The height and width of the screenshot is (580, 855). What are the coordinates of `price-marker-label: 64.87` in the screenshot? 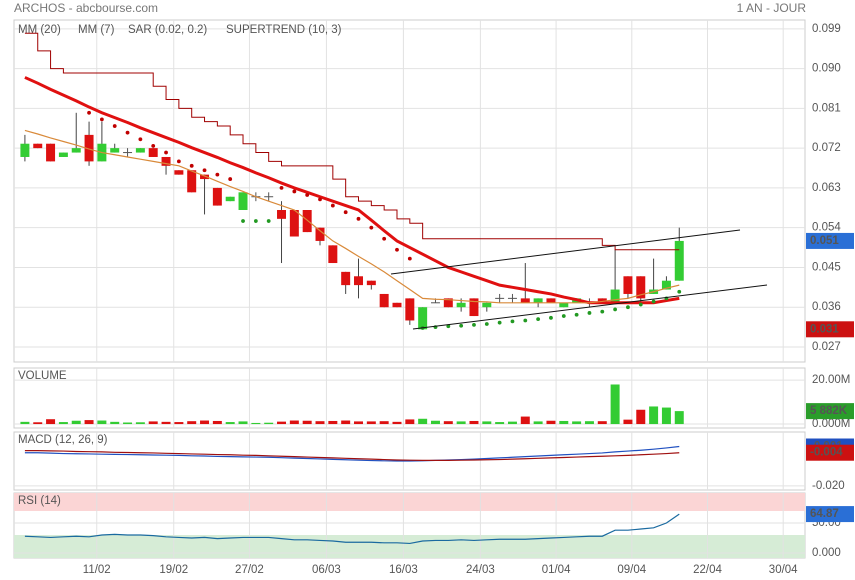 It's located at (824, 514).